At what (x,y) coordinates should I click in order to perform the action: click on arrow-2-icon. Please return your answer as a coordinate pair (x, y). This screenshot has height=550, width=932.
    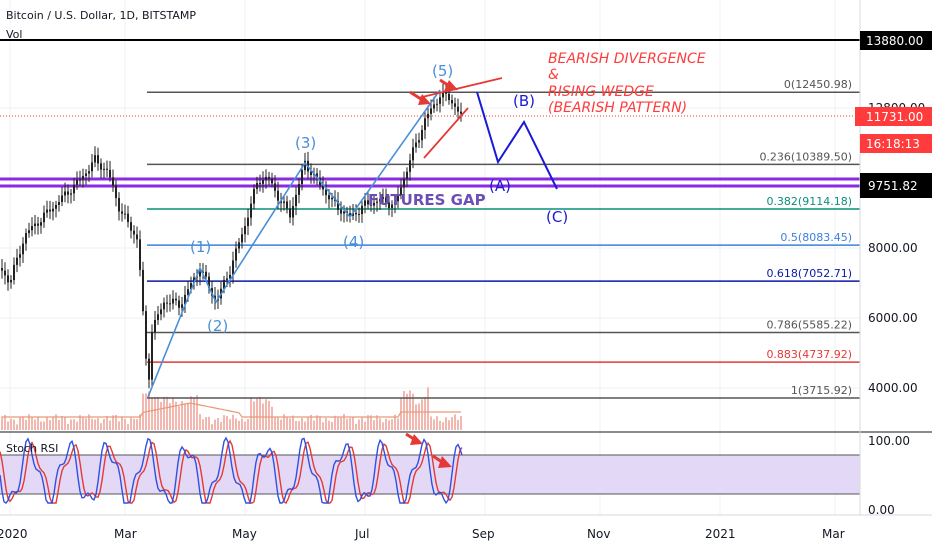
    Looking at the image, I should click on (448, 84).